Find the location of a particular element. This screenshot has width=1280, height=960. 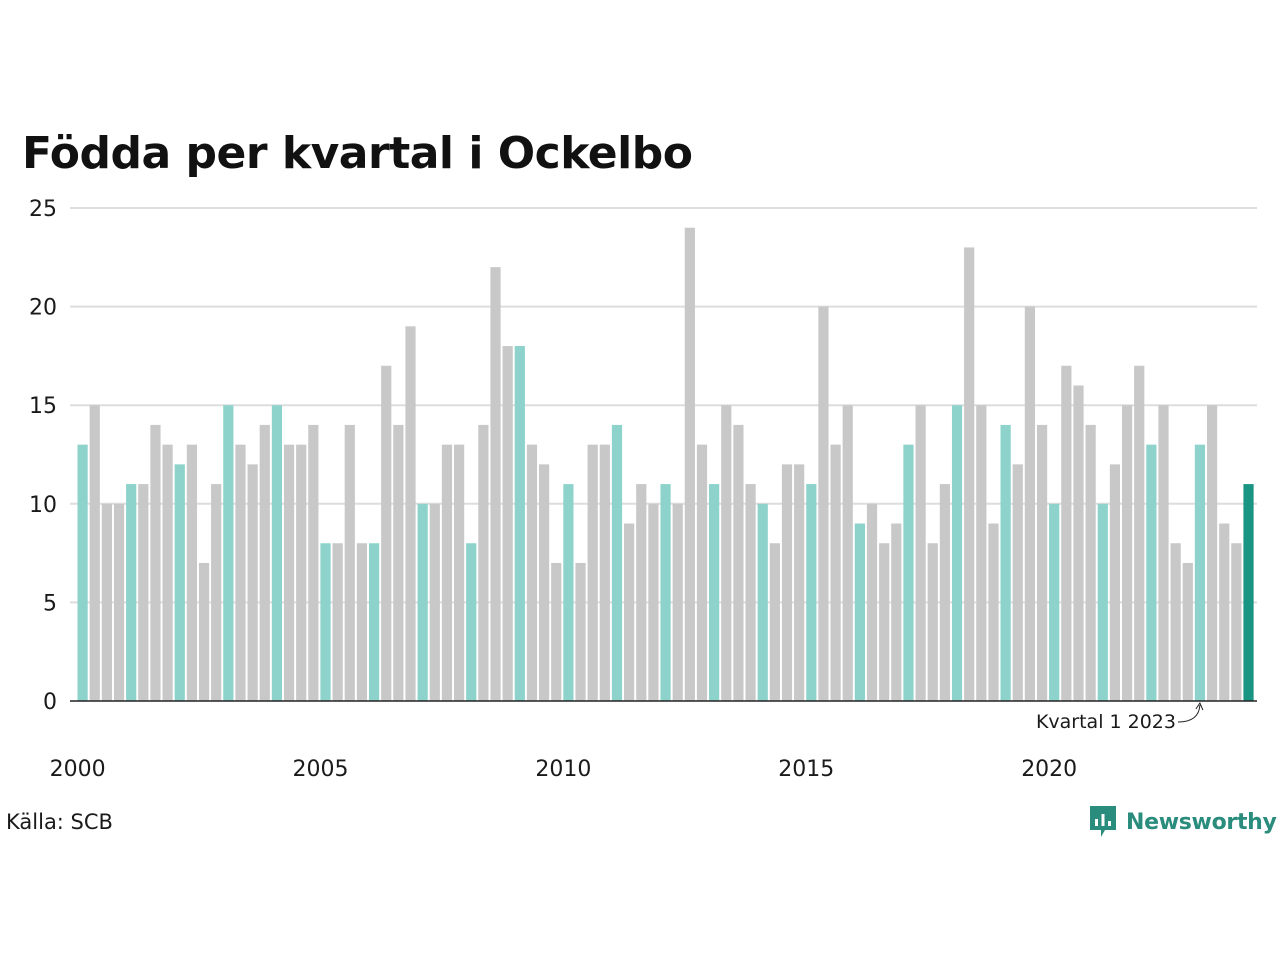

brand-name: Newsworthy is located at coordinates (1201, 822).